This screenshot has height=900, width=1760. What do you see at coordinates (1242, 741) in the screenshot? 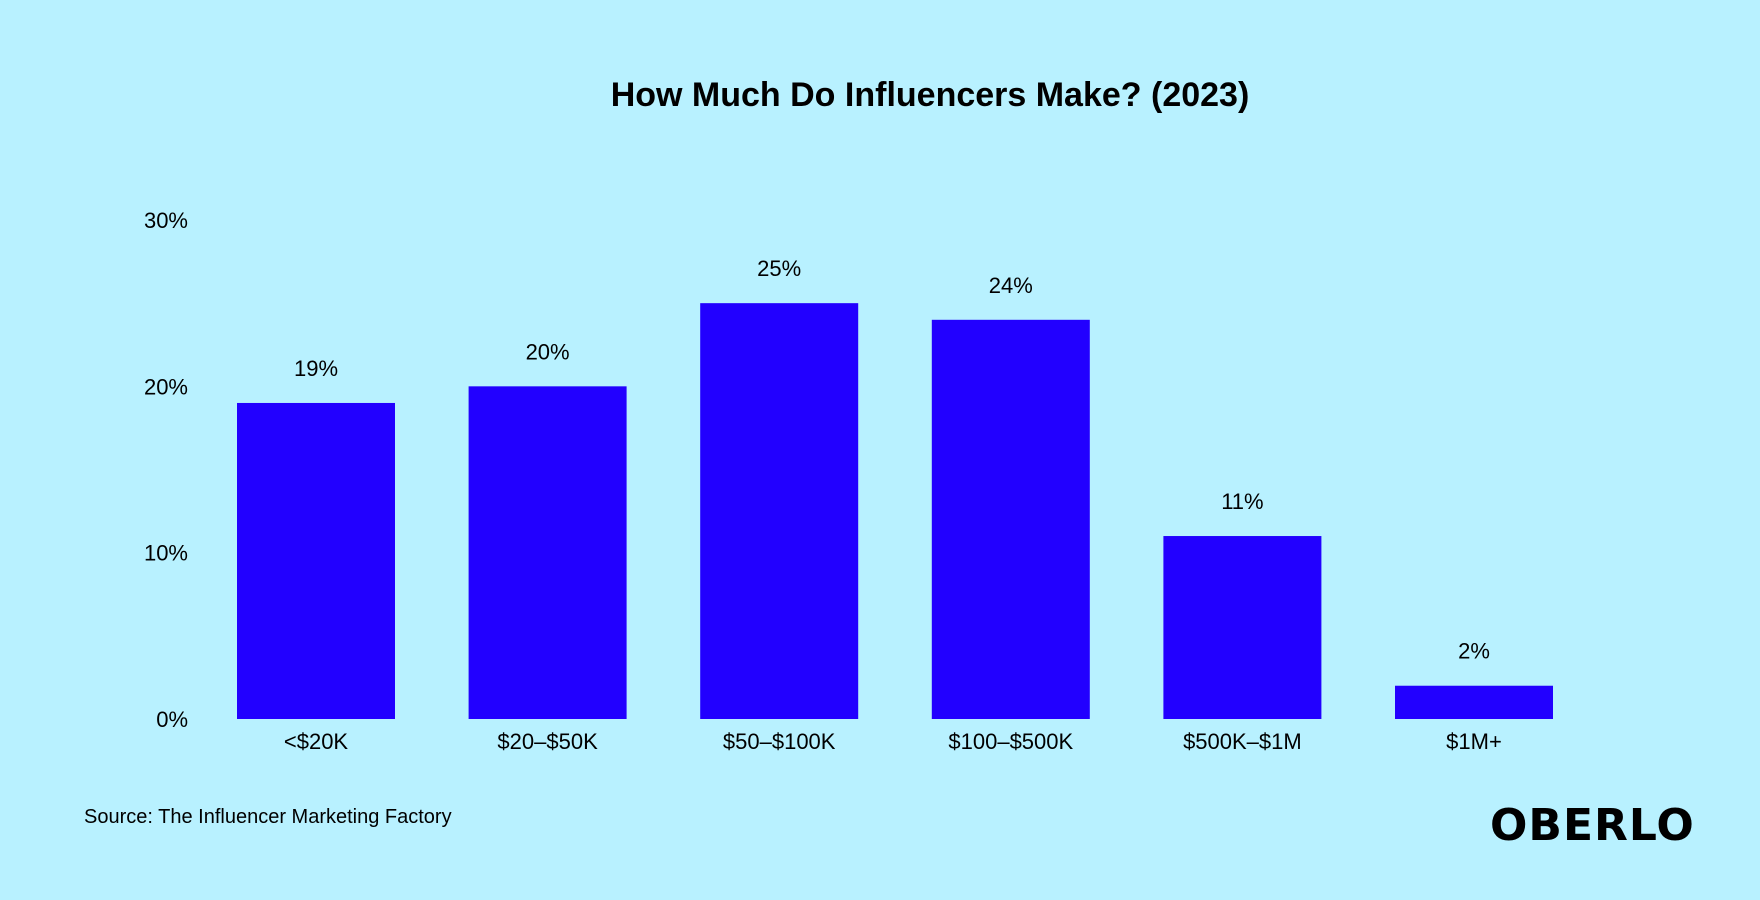
I see `x-tick-label: $500K–$1M` at bounding box center [1242, 741].